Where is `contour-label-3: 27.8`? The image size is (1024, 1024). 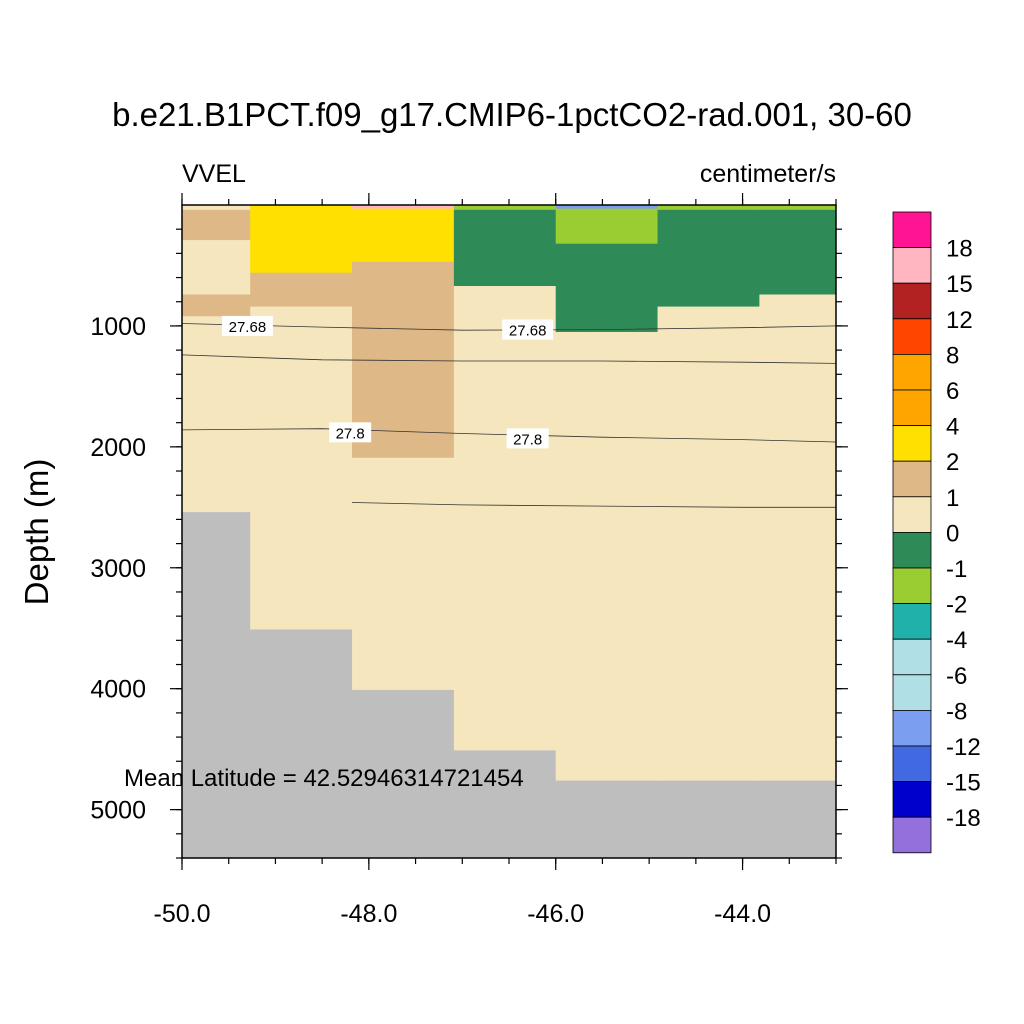 contour-label-3: 27.8 is located at coordinates (527, 439).